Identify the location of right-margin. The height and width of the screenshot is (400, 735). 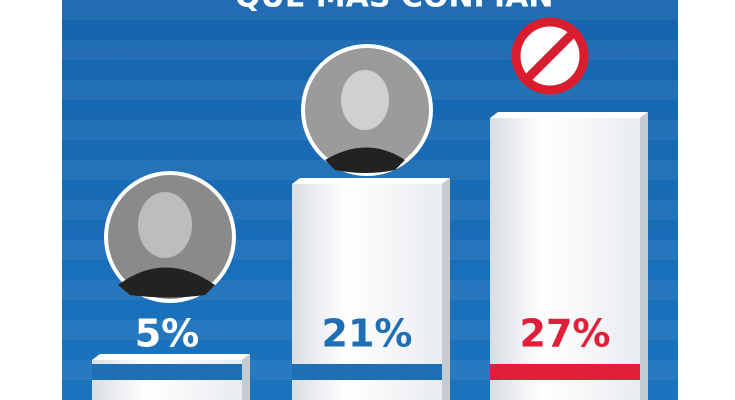
(706, 200).